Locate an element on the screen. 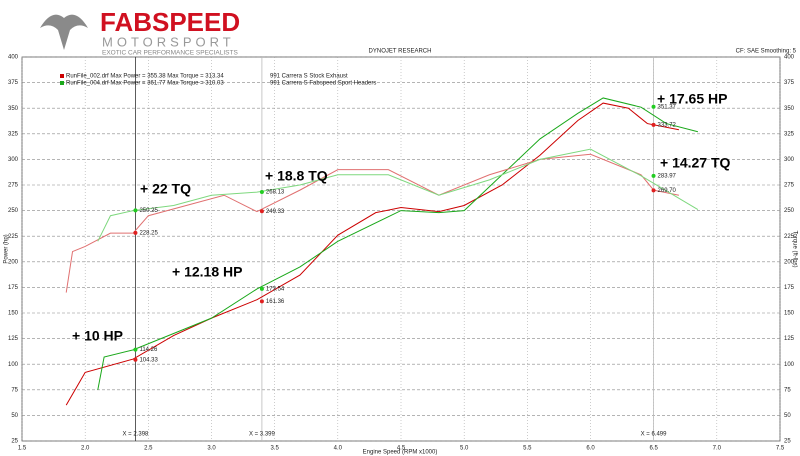  marker-label: 104.33 is located at coordinates (148, 360).